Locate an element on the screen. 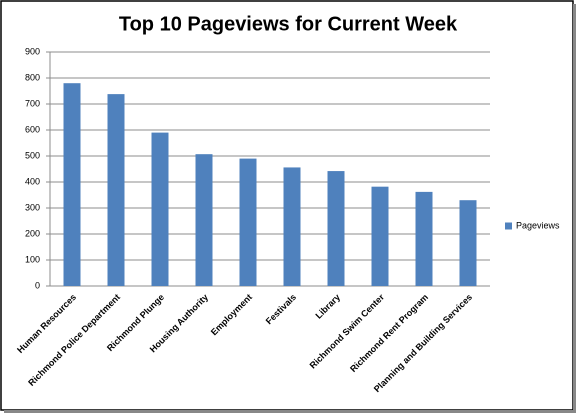 The height and width of the screenshot is (414, 577). y-tick-label: 400 is located at coordinates (32, 181).